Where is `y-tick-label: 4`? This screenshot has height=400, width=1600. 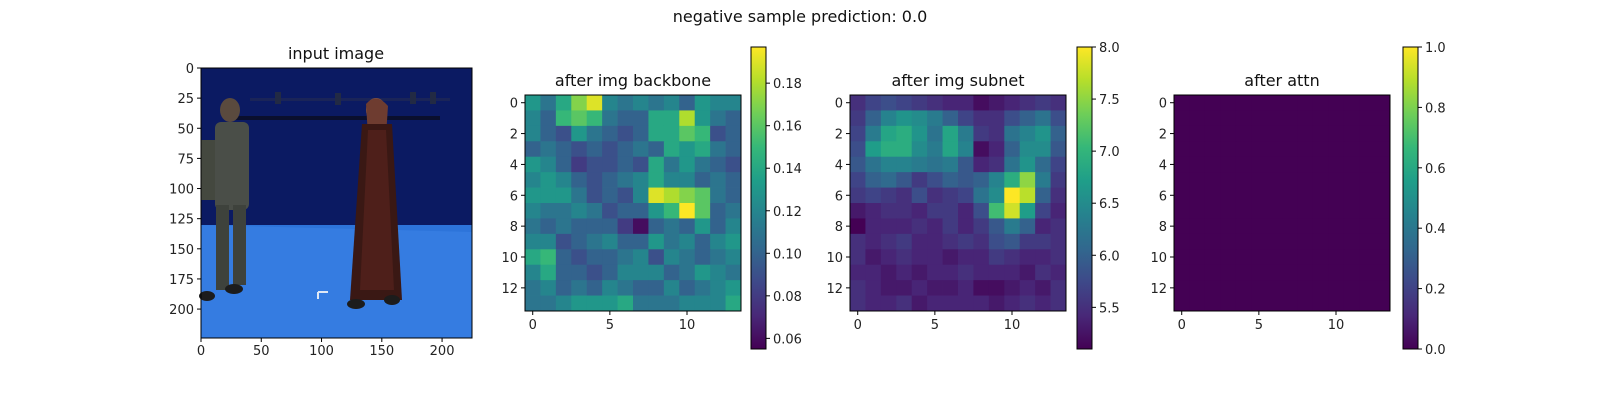
y-tick-label: 4 is located at coordinates (514, 165).